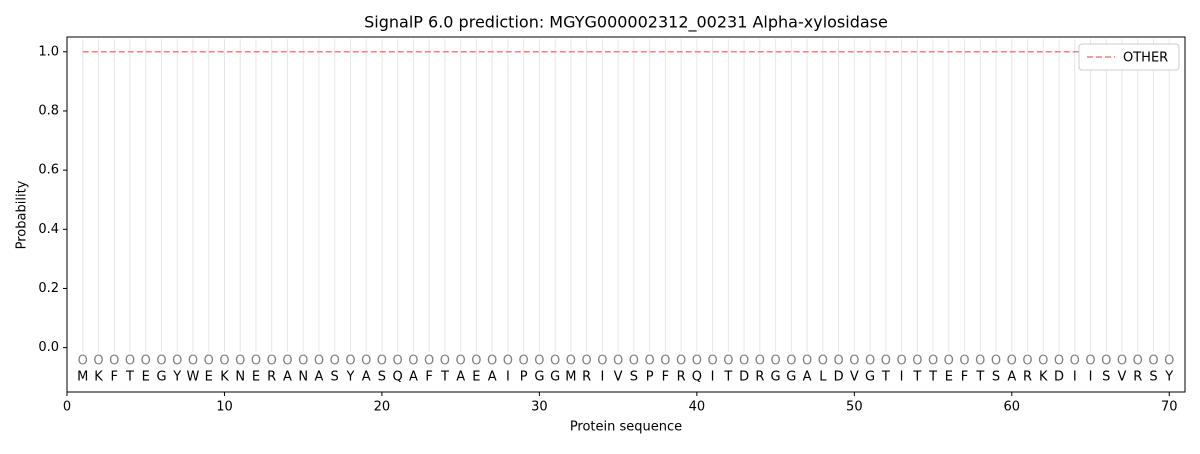  Describe the element at coordinates (193, 377) in the screenshot. I see `residue-label: W` at that location.